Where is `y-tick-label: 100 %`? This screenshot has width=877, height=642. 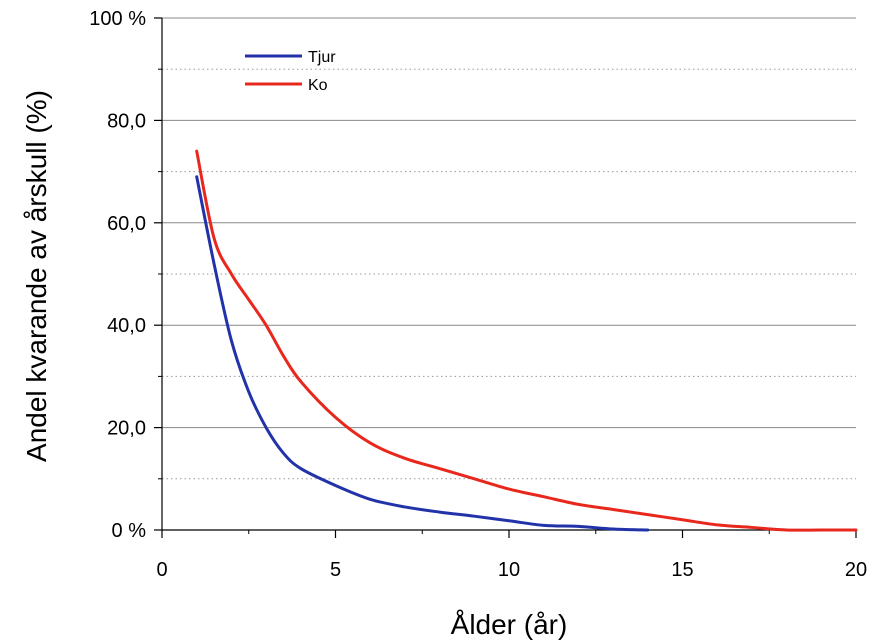
y-tick-label: 100 % is located at coordinates (117, 19).